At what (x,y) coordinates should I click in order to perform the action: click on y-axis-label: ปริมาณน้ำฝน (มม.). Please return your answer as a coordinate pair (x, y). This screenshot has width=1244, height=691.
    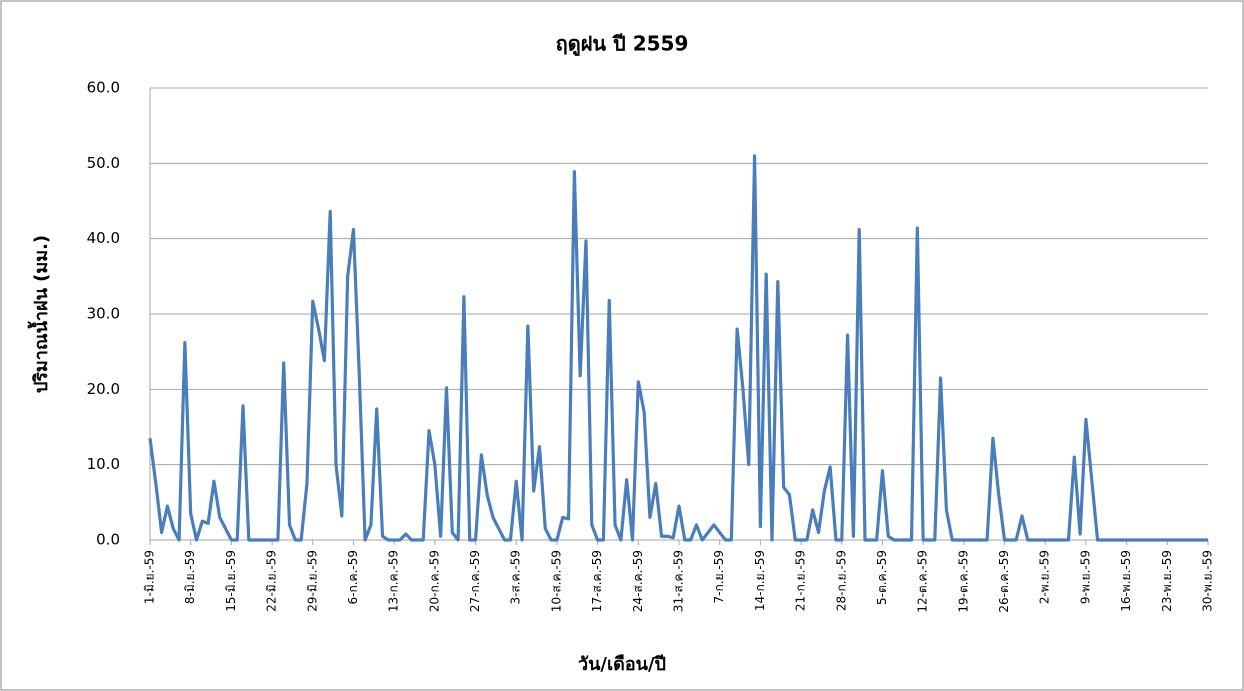
    Looking at the image, I should click on (39, 314).